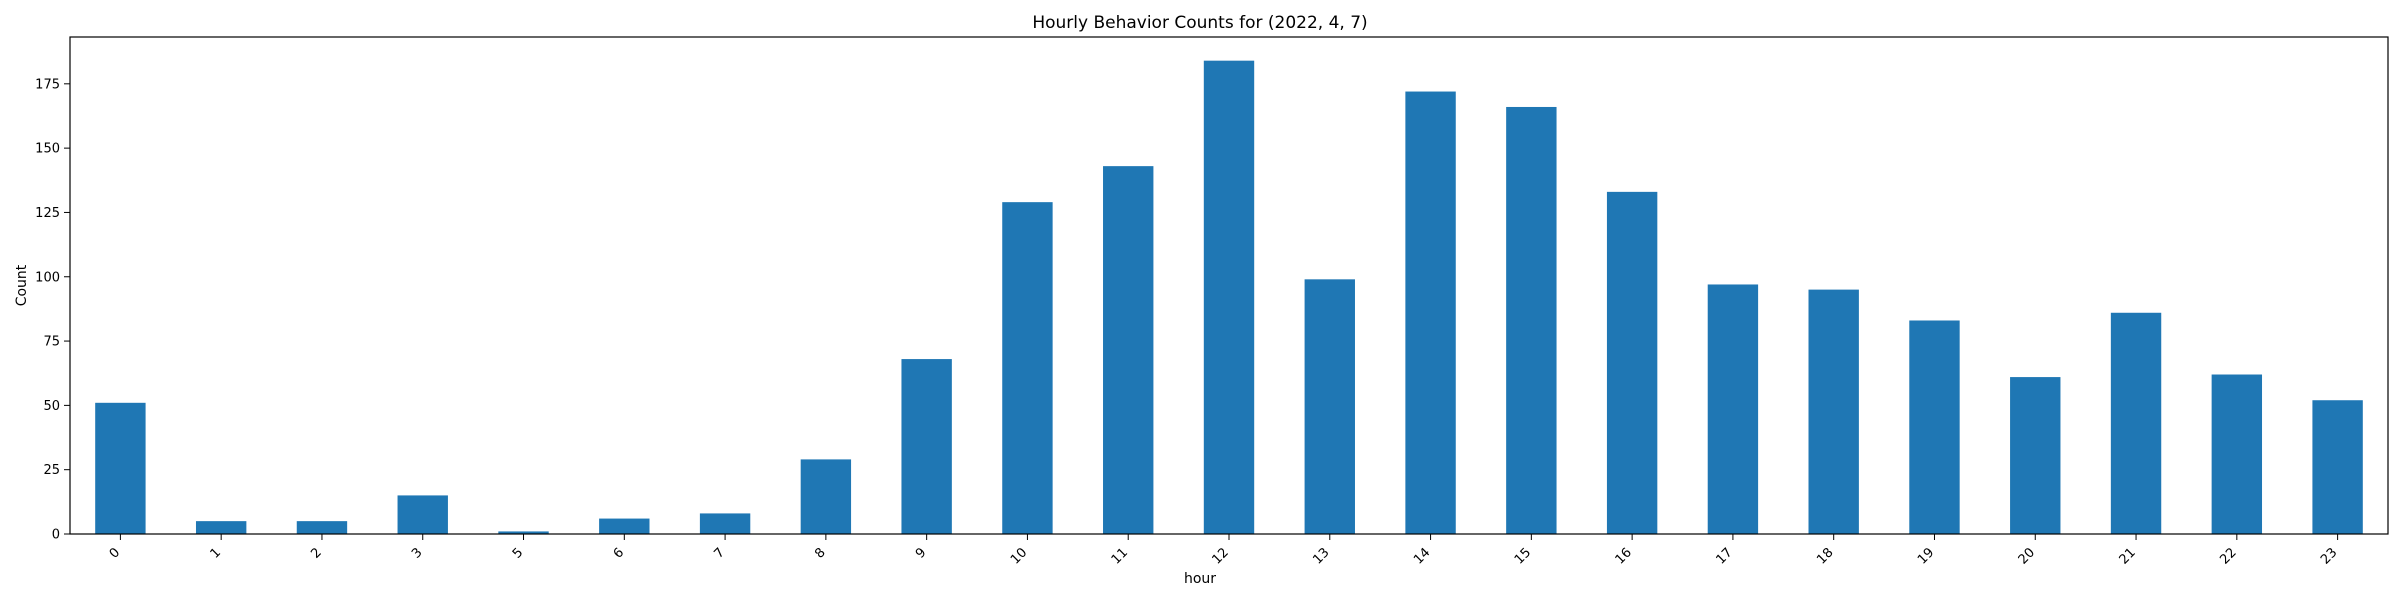 Image resolution: width=2400 pixels, height=600 pixels. What do you see at coordinates (820, 553) in the screenshot?
I see `x-tick-label: 8` at bounding box center [820, 553].